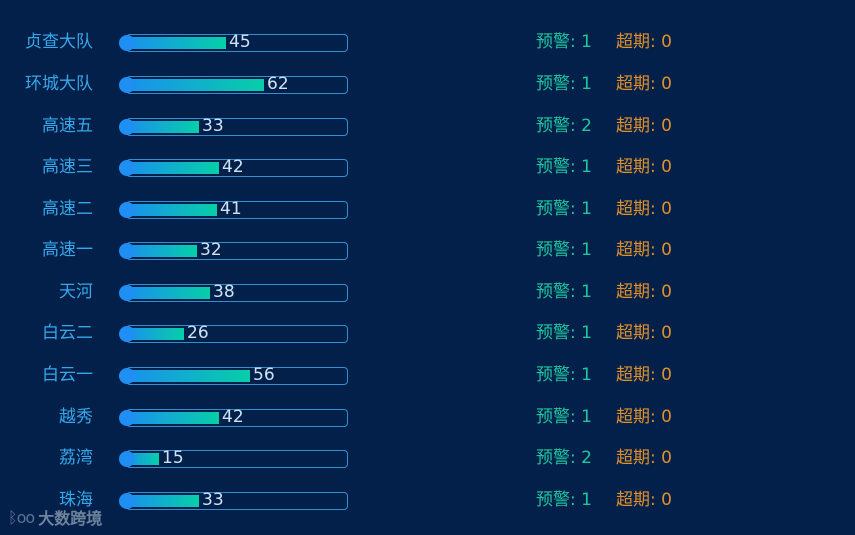 The height and width of the screenshot is (535, 855). Describe the element at coordinates (427, 42) in the screenshot. I see `bar-row: 贞查大队 45 预警: 1 超期: 0` at that location.